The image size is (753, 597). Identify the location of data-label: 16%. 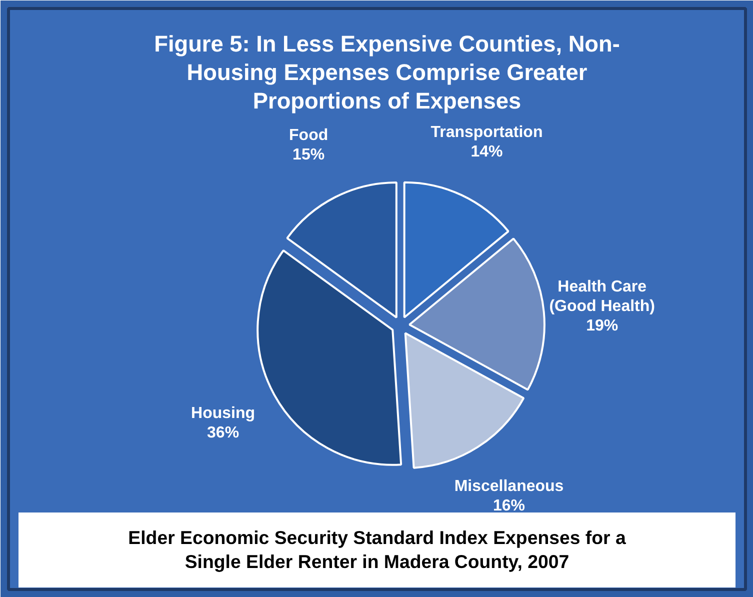
(509, 506).